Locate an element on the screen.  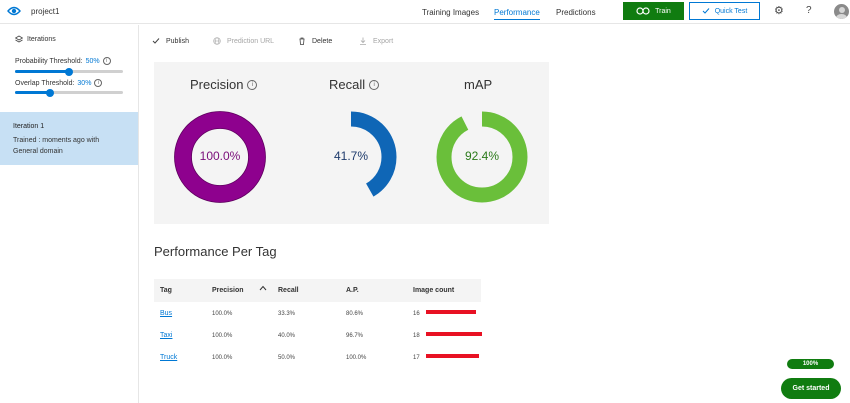
layers-icon is located at coordinates (19, 39).